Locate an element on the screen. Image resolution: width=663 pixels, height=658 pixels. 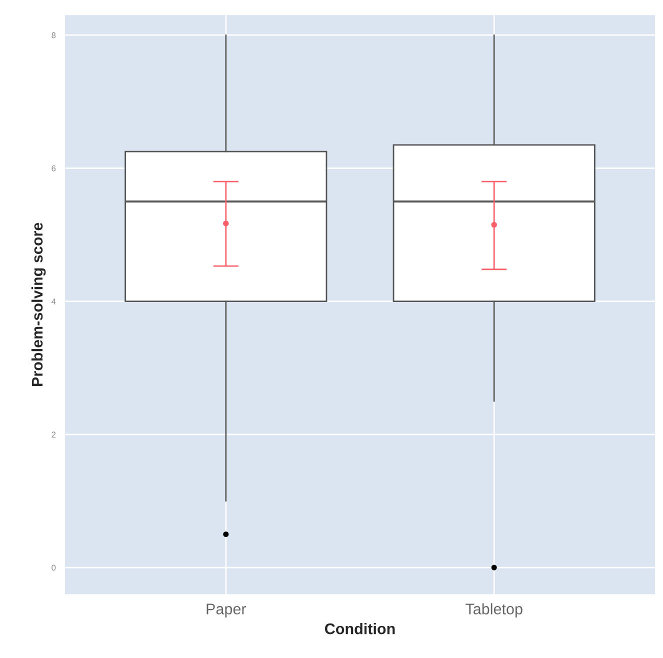
y-tick-label: 4 is located at coordinates (54, 301).